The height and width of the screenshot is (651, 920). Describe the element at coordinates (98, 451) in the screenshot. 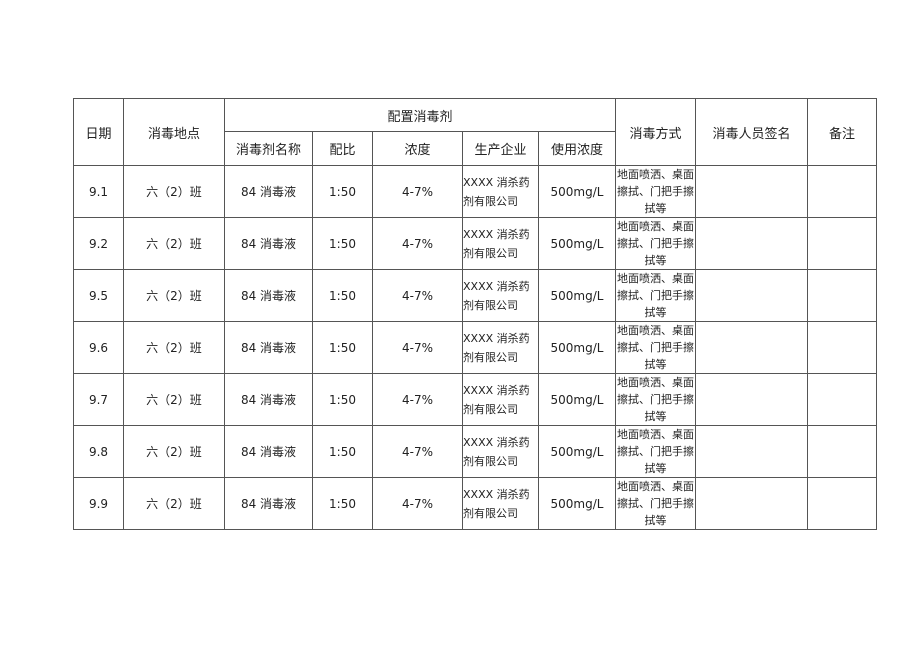

I see `cell-date: 9.8` at that location.